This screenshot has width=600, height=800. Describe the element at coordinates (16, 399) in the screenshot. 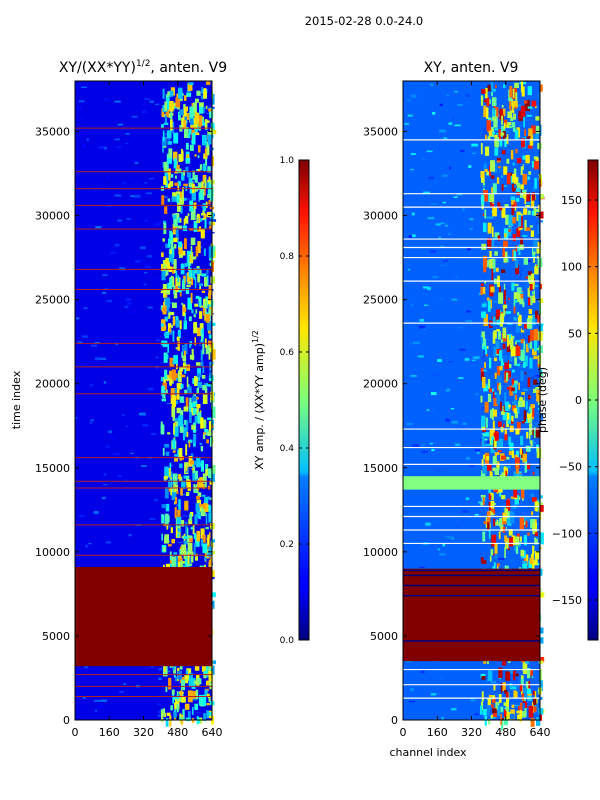

I see `amplitude-y-axis-label: time index` at that location.